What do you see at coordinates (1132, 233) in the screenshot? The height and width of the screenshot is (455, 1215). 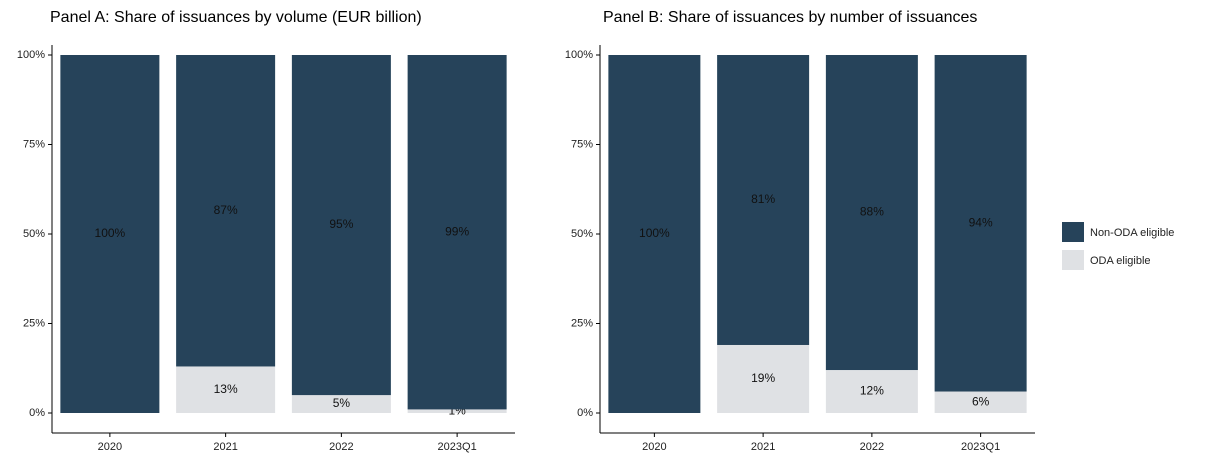 I see `legend-label: Non-ODA eligible` at bounding box center [1132, 233].